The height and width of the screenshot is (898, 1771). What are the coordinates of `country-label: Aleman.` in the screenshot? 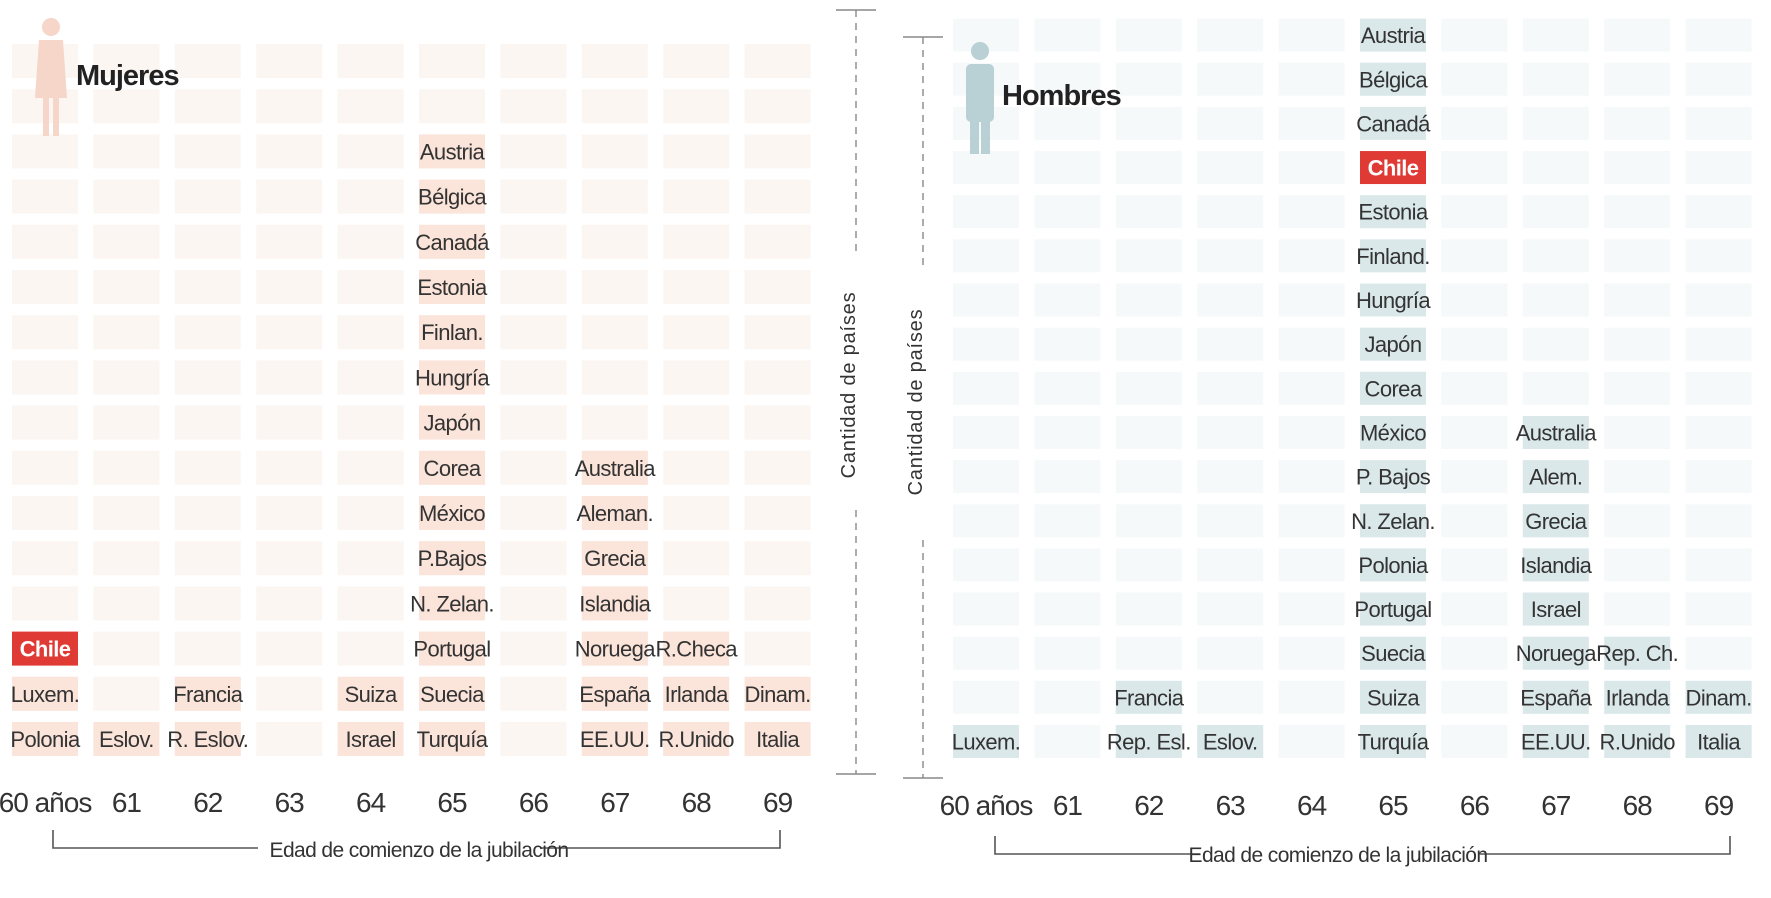 It's located at (615, 513).